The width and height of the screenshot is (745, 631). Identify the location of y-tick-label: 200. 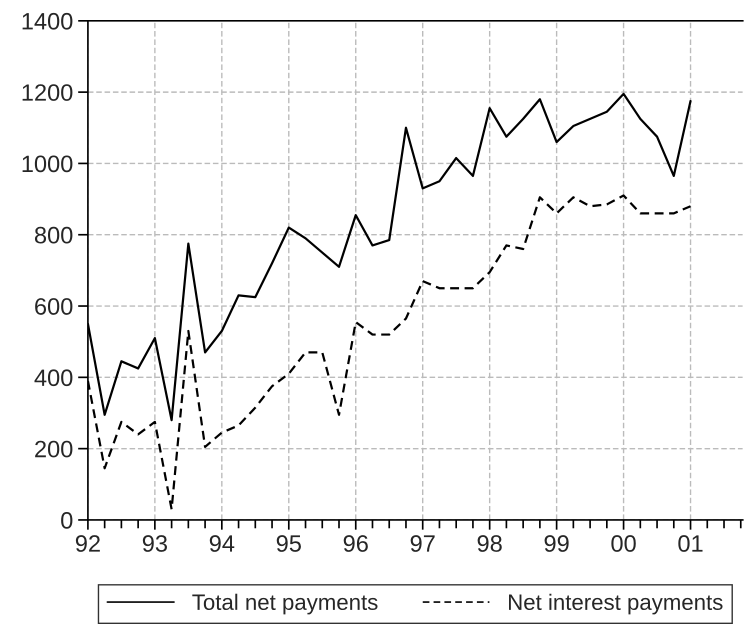
(53, 449).